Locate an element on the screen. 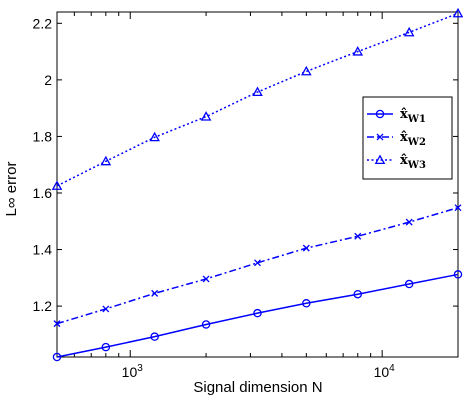  legend-label: x̂W2 is located at coordinates (413, 139).